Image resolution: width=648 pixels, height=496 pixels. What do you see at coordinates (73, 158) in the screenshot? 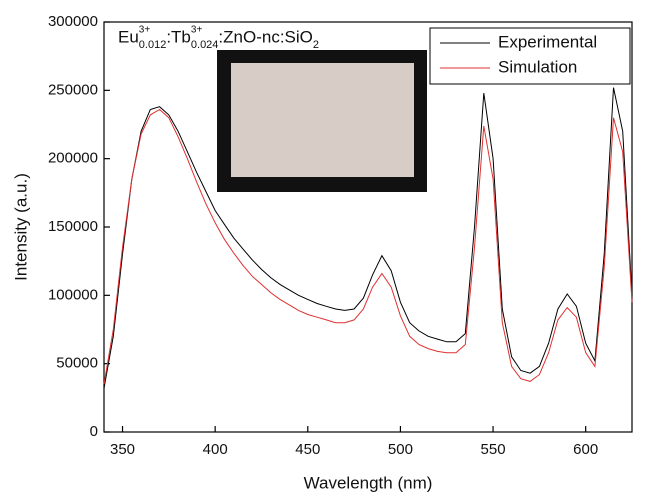
I see `y-tick-label: 200000` at bounding box center [73, 158].